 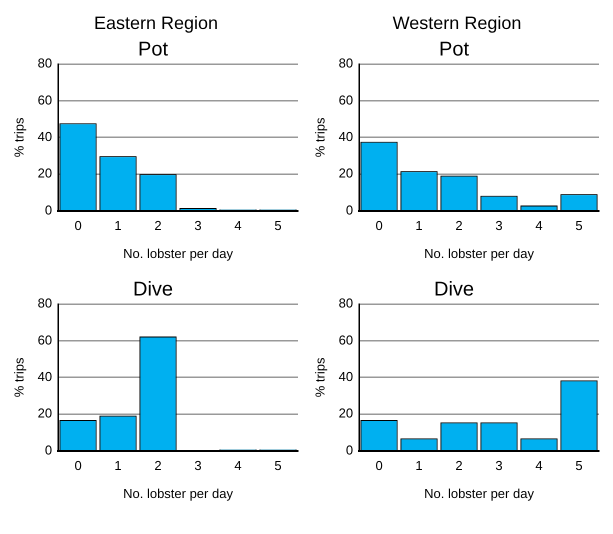 What do you see at coordinates (457, 23) in the screenshot?
I see `text: Western Region` at bounding box center [457, 23].